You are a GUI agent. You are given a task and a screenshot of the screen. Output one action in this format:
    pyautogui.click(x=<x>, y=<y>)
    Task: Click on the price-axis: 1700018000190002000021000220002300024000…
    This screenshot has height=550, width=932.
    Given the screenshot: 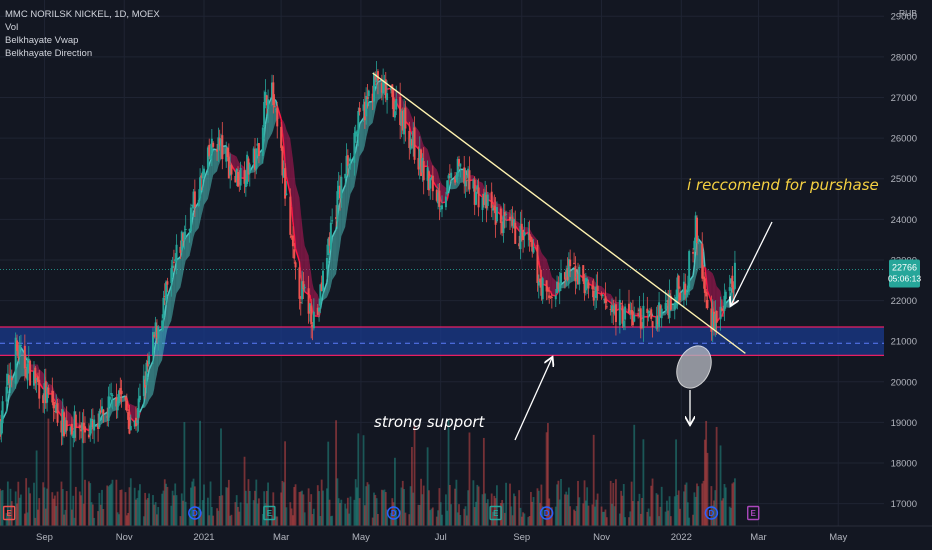 What is the action you would take?
    pyautogui.click(x=908, y=275)
    